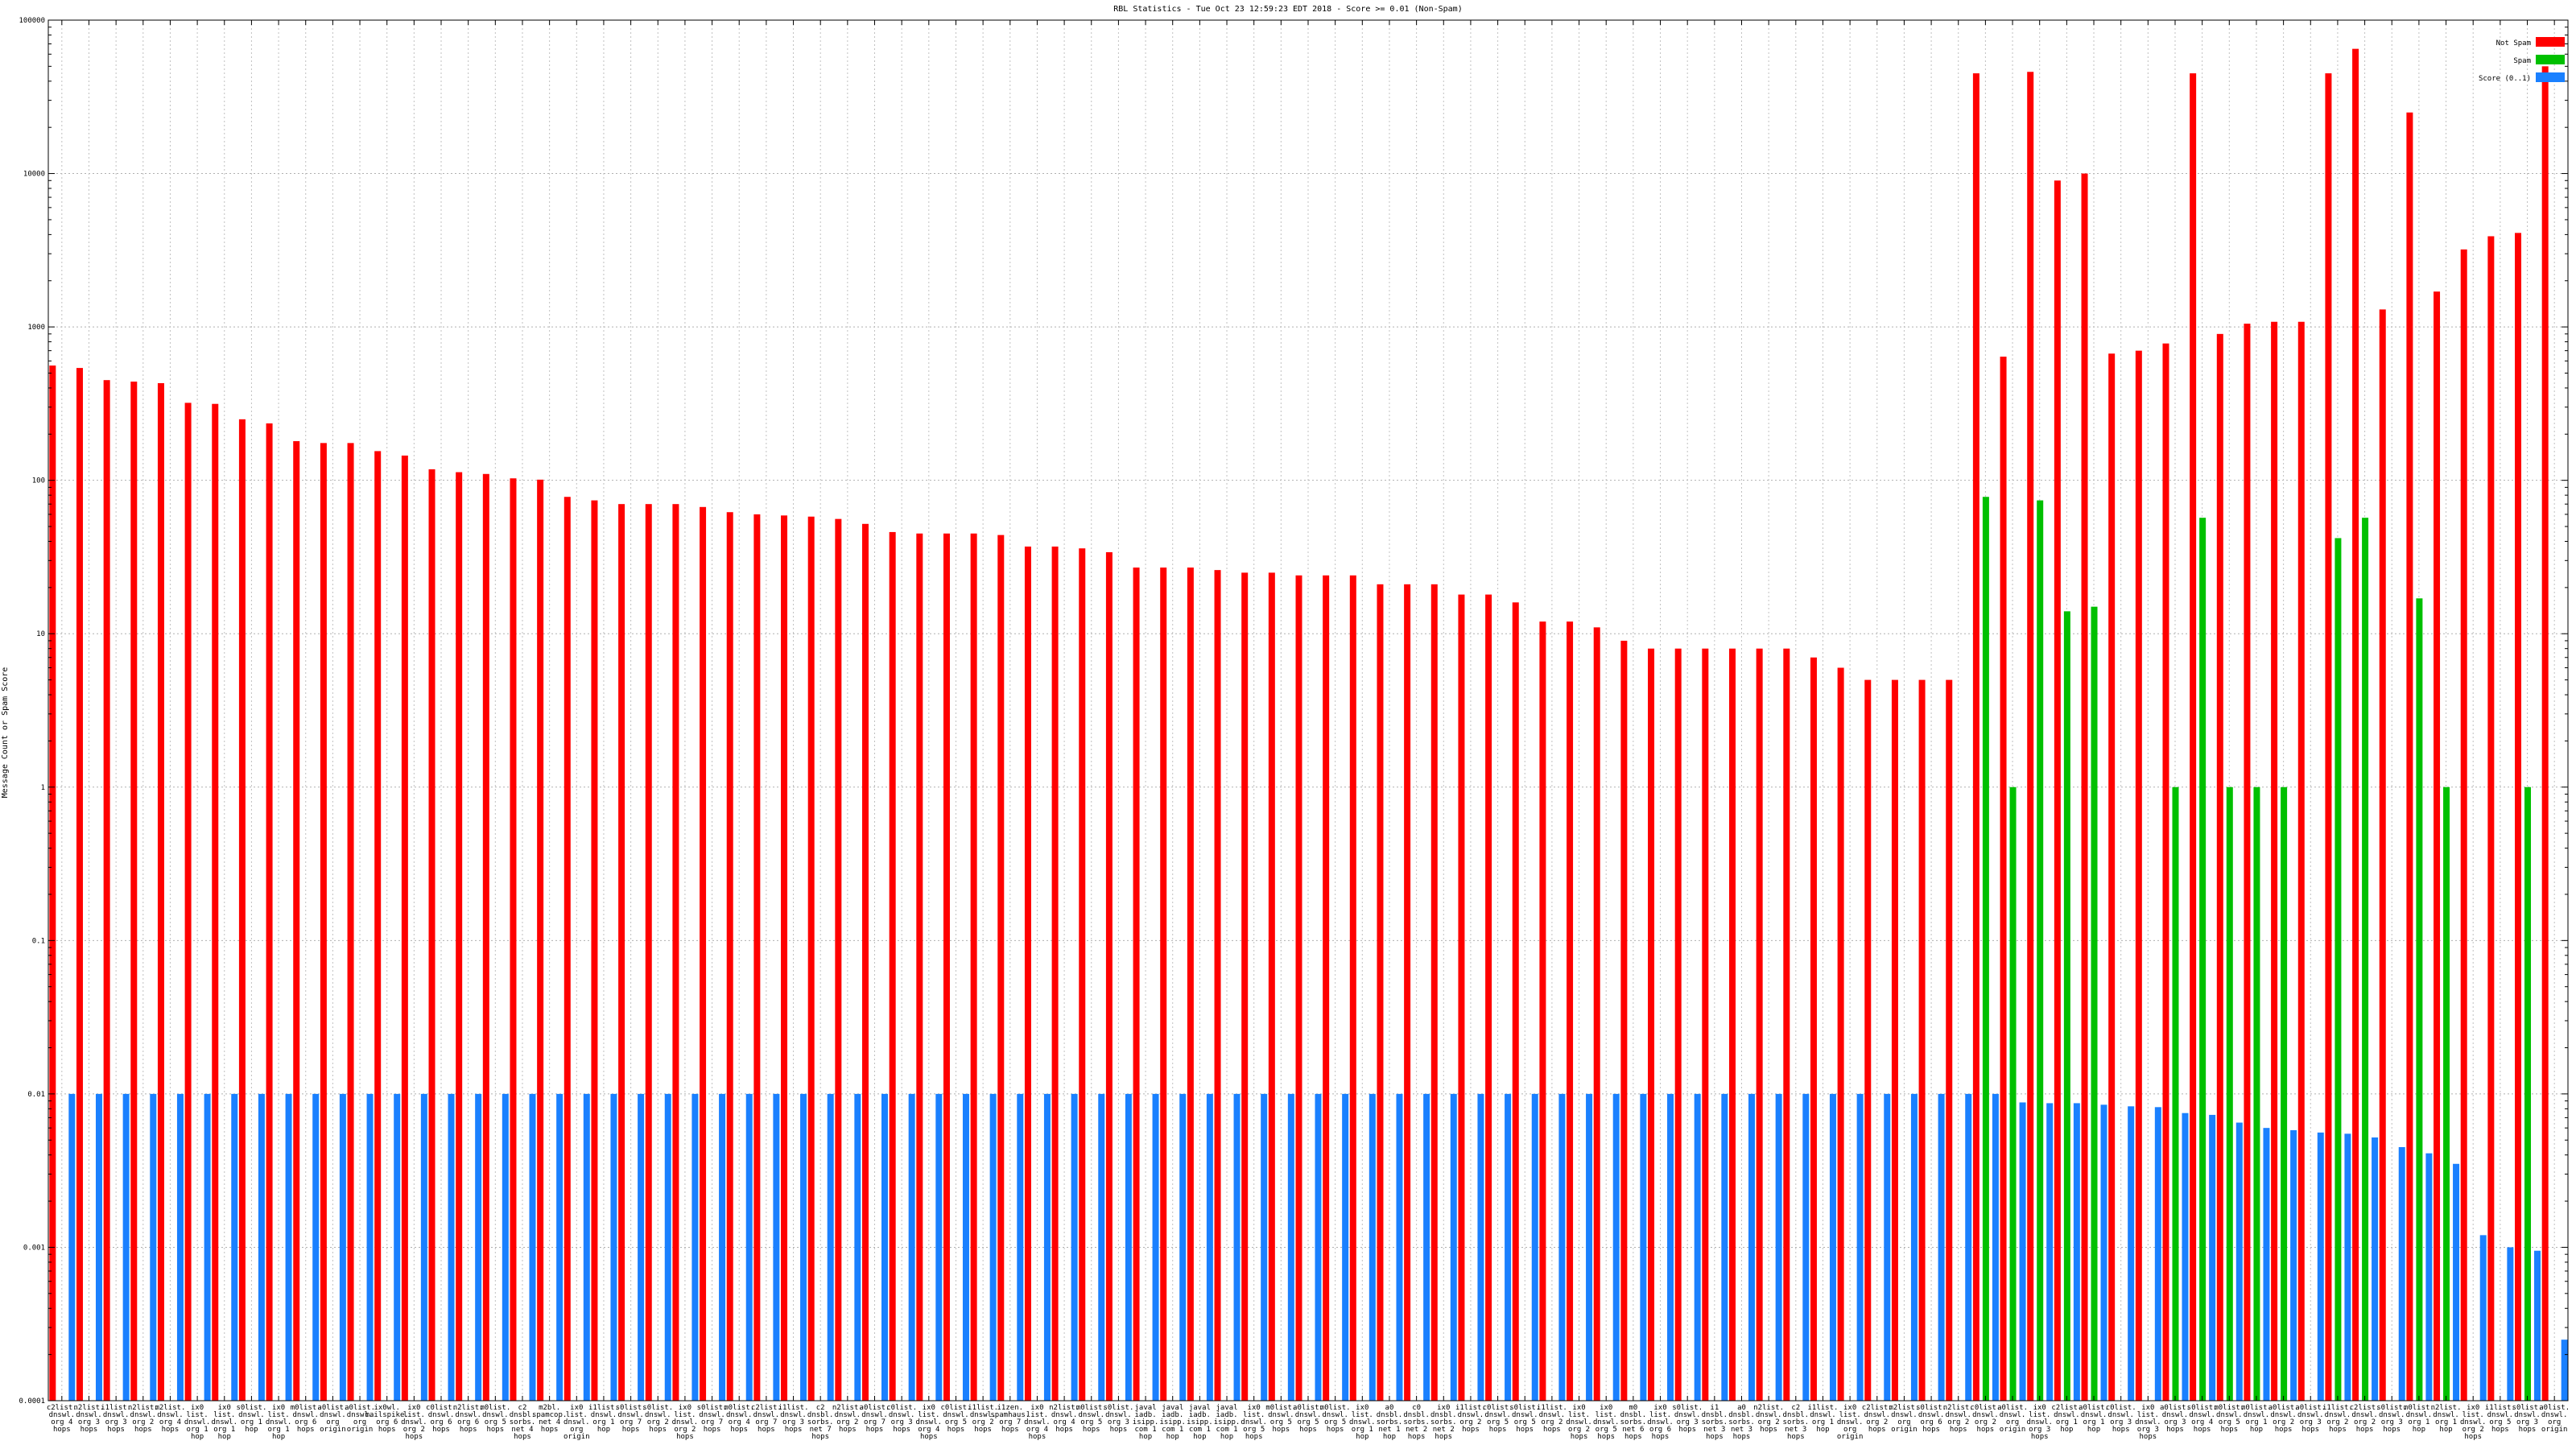 The width and height of the screenshot is (2576, 1449). What do you see at coordinates (1308, 1419) in the screenshot?
I see `x-category-label: a0list. dnswl. org 5 hops` at bounding box center [1308, 1419].